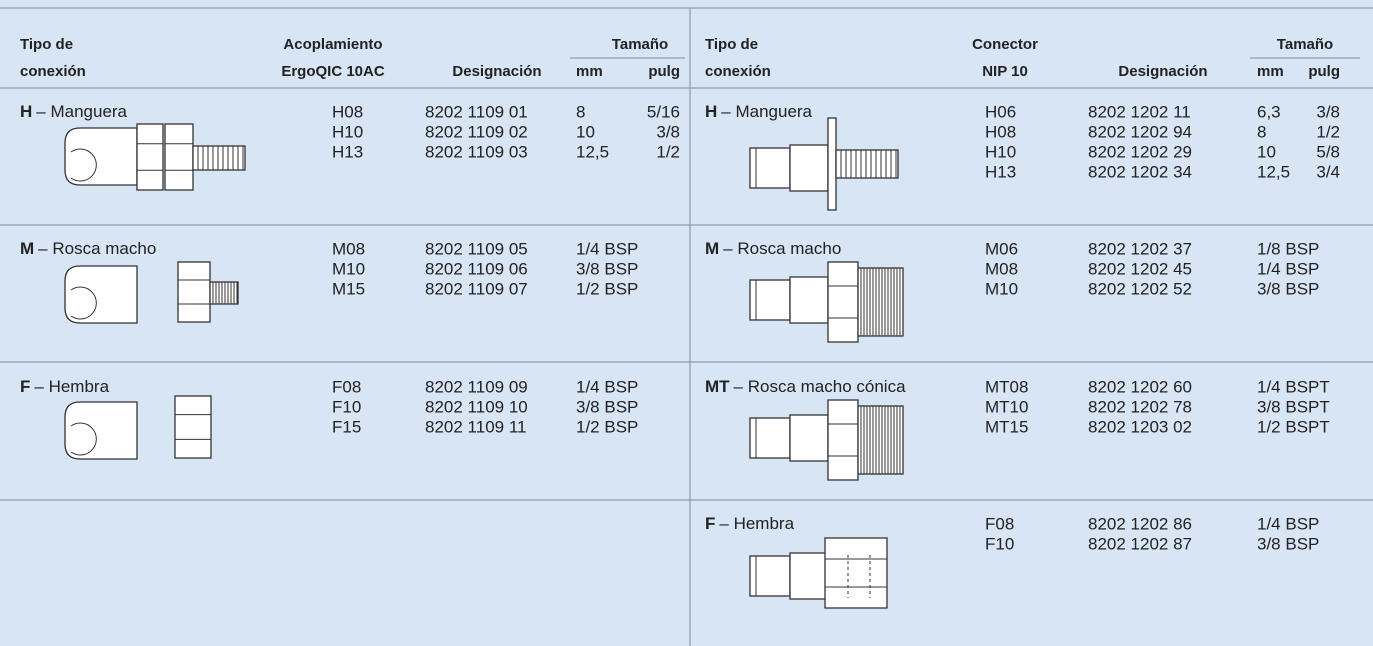 The width and height of the screenshot is (1373, 646). What do you see at coordinates (333, 71) in the screenshot?
I see `header-label: ErgoQIC 10AC` at bounding box center [333, 71].